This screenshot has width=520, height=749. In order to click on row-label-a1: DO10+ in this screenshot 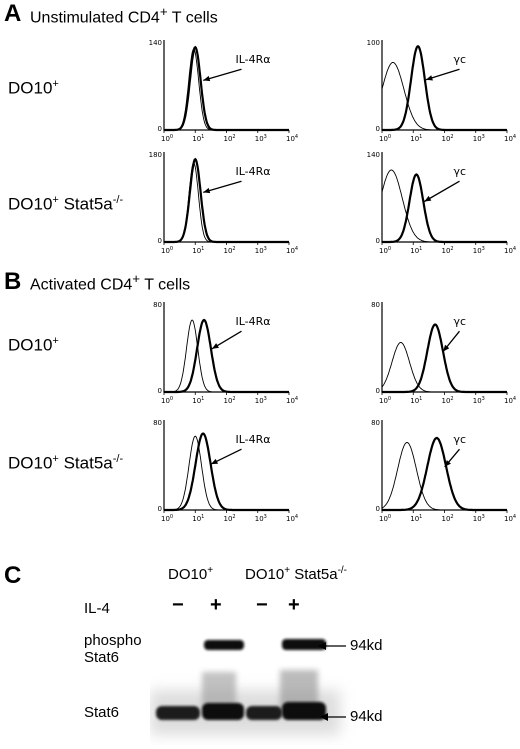, I will do `click(33, 88)`.